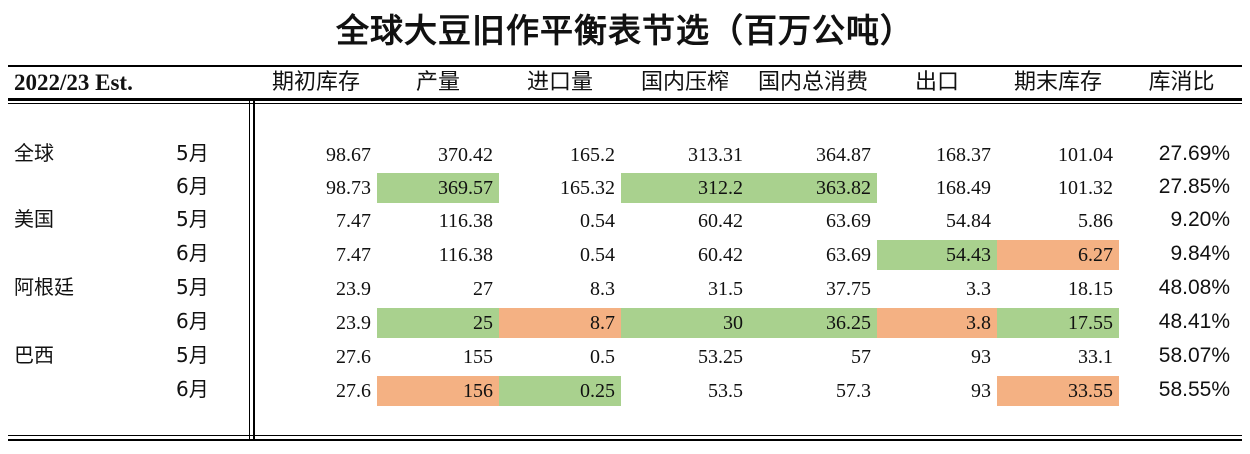  What do you see at coordinates (812, 82) in the screenshot?
I see `col-header-domestic-total: 国内总消费` at bounding box center [812, 82].